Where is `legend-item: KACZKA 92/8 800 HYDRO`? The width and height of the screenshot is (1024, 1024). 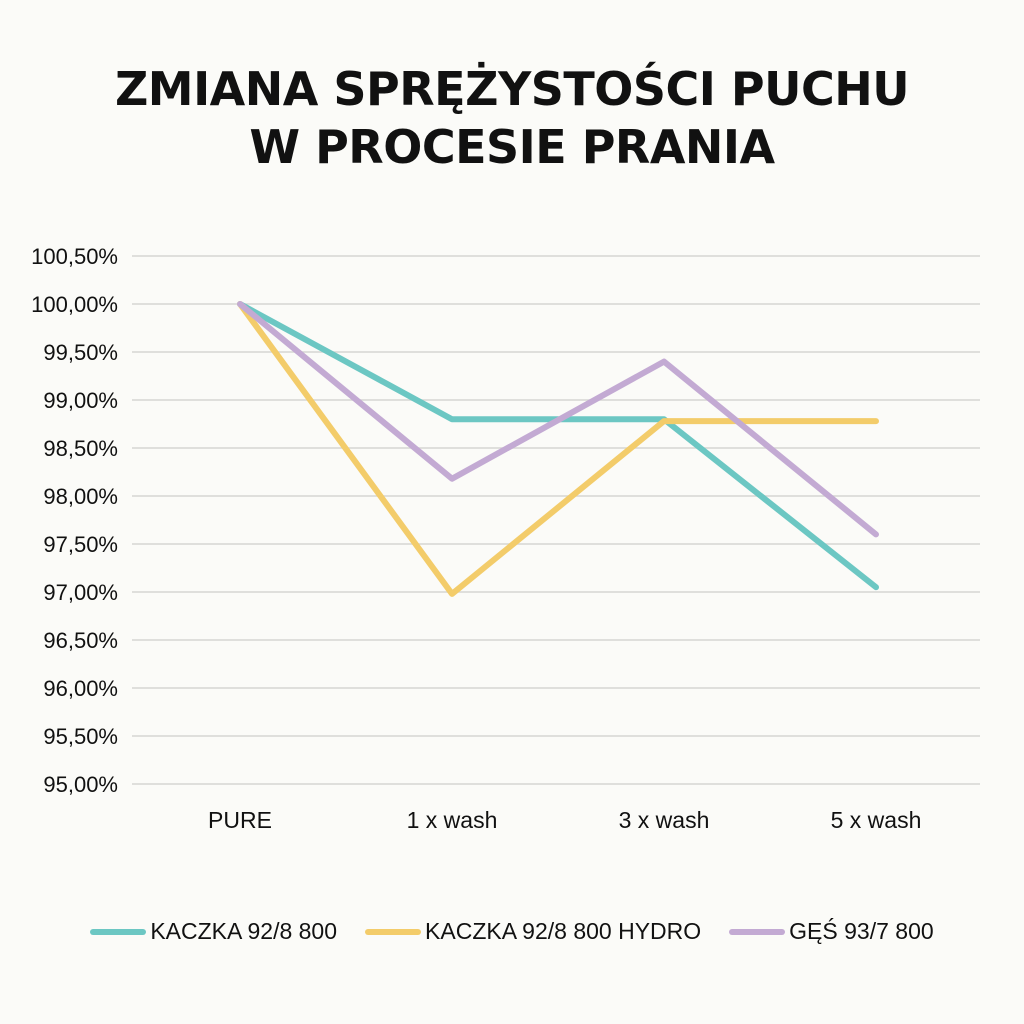
legend-item: KACZKA 92/8 800 HYDRO is located at coordinates (533, 931).